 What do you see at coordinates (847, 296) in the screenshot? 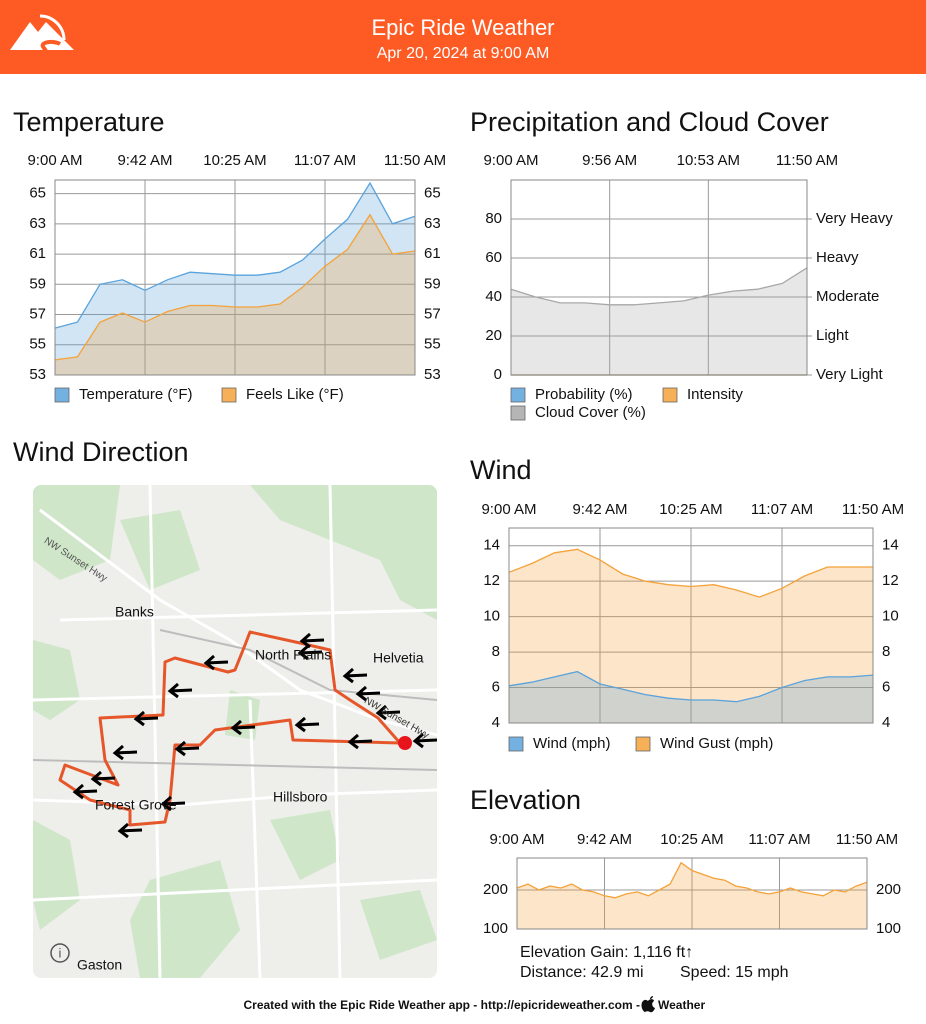
I see `y2-tick-label: Moderate` at bounding box center [847, 296].